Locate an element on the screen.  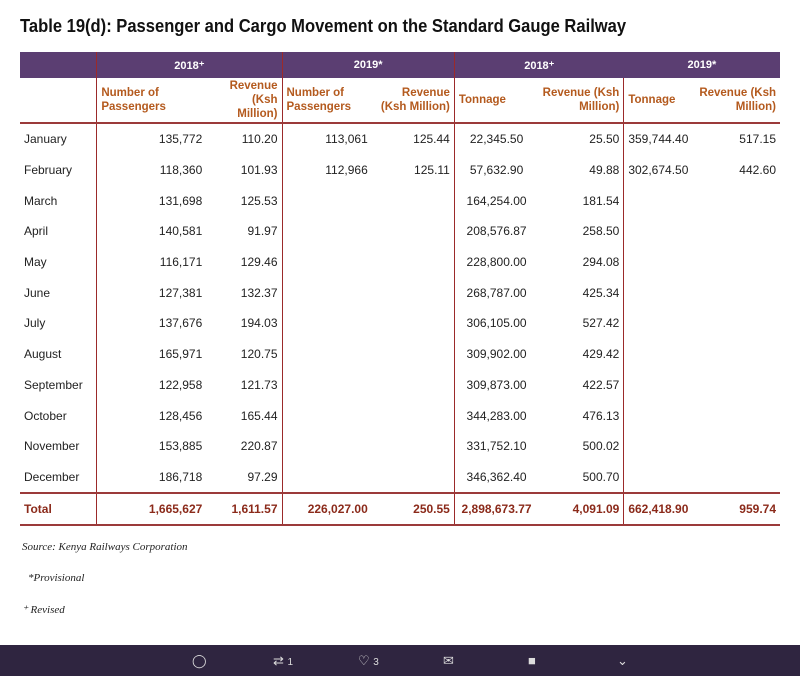
column-header: Number of Passengers is located at coordinates (326, 101).